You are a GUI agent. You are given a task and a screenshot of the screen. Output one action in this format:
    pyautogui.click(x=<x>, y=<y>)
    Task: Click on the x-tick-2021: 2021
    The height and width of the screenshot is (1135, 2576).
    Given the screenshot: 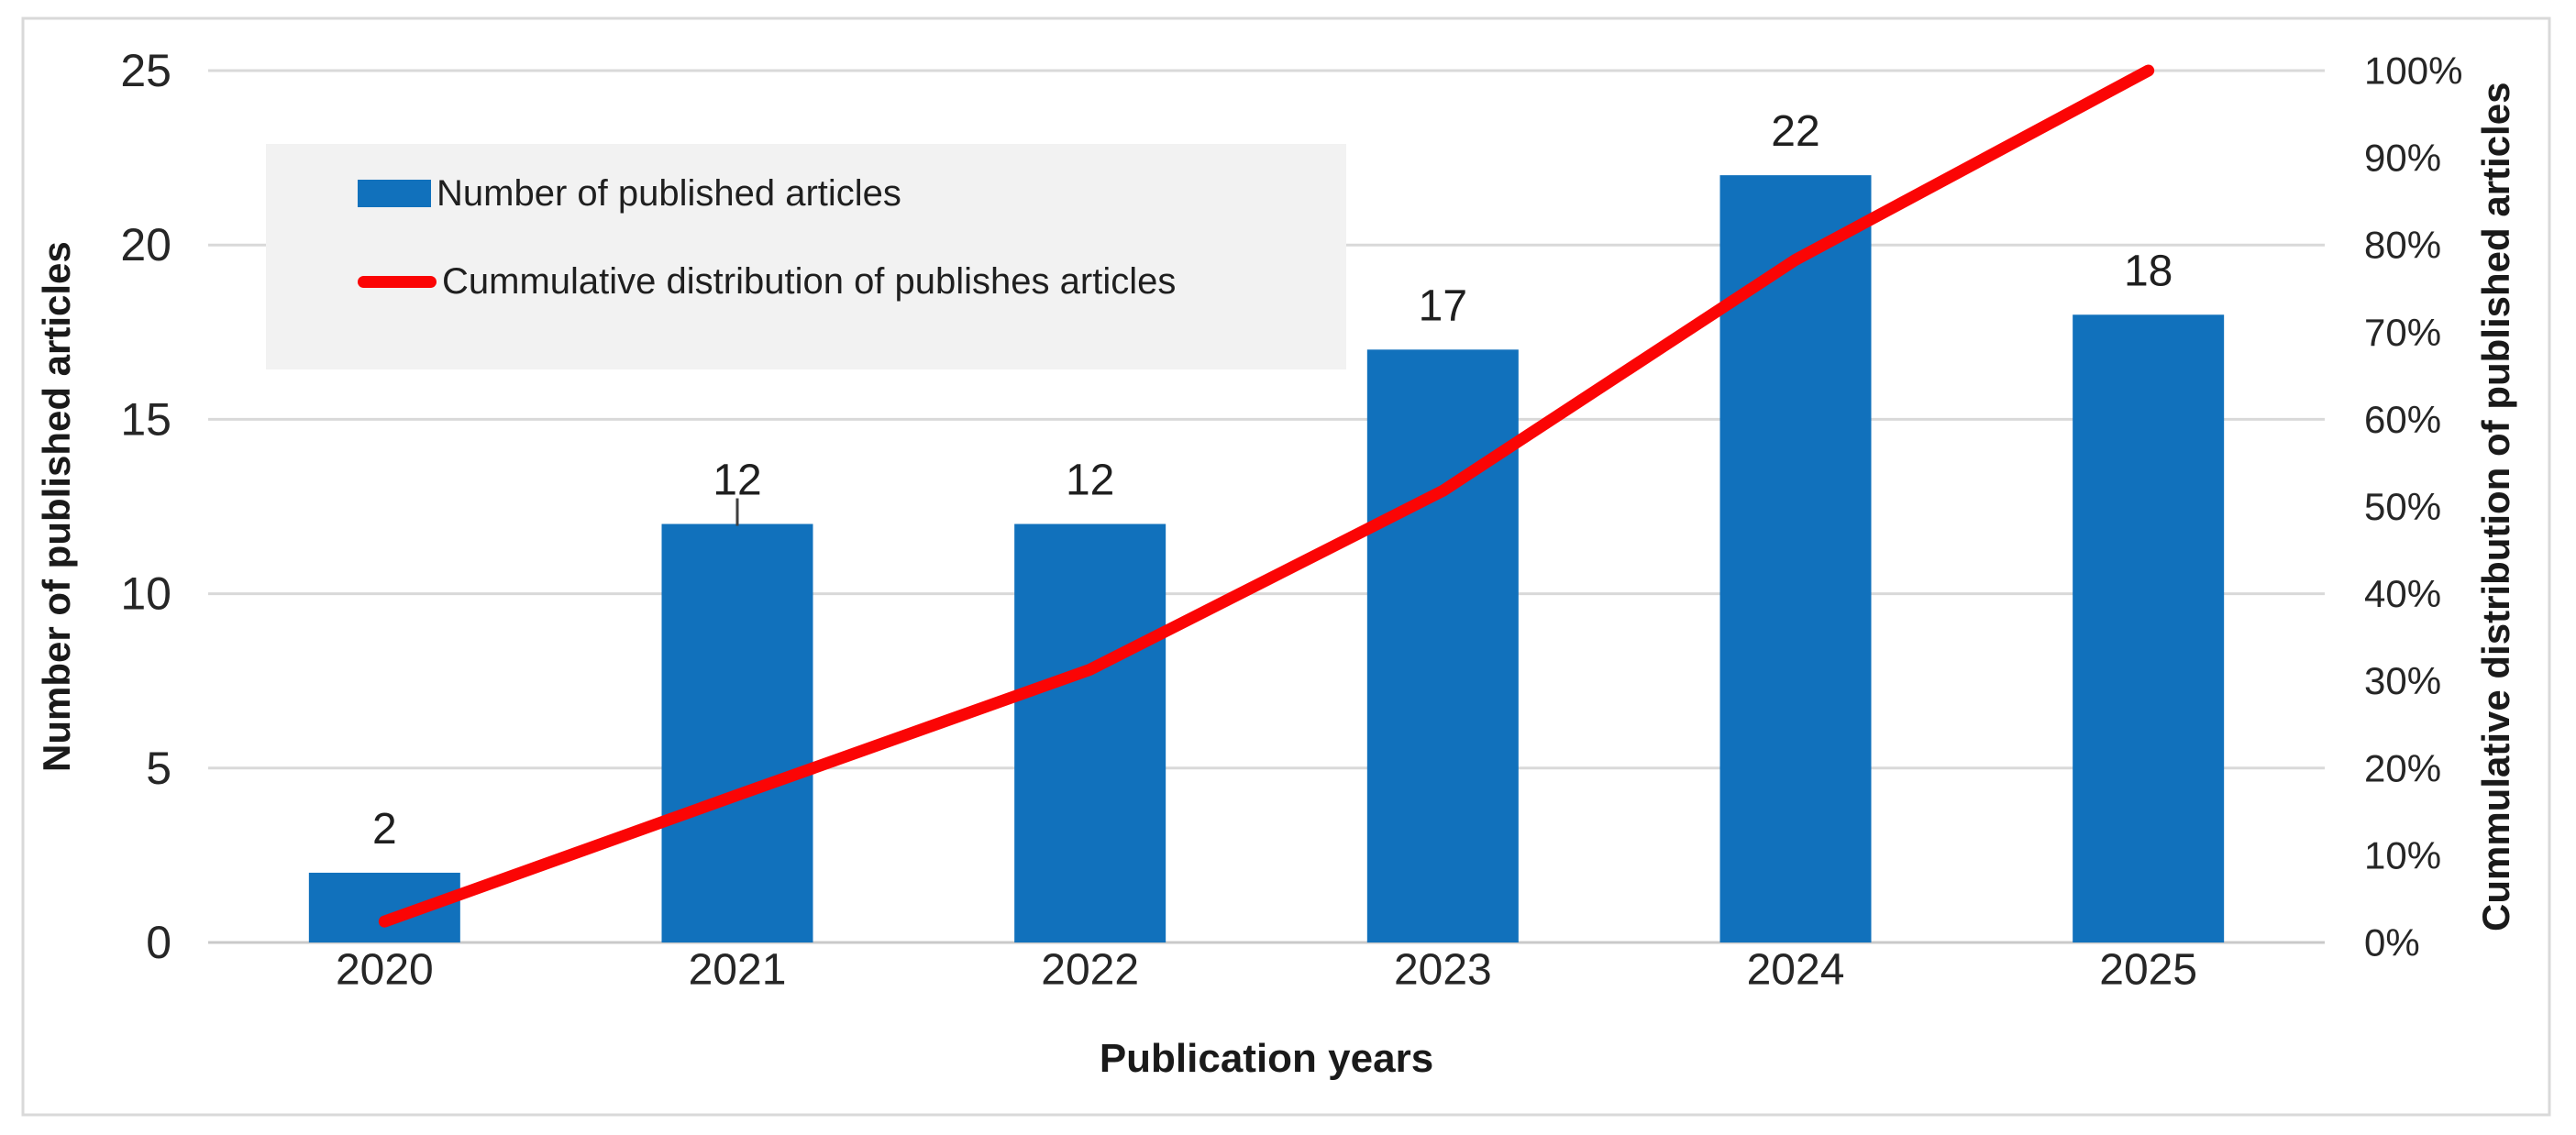 What is the action you would take?
    pyautogui.click(x=738, y=971)
    